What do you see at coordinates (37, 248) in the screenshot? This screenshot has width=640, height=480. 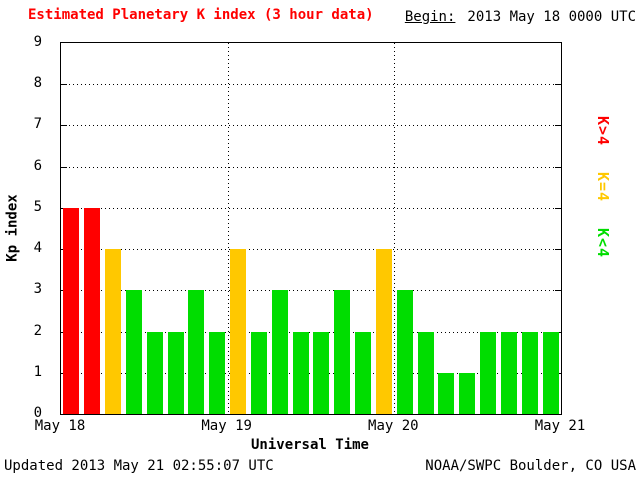 I see `y-tick-label: 4` at bounding box center [37, 248].